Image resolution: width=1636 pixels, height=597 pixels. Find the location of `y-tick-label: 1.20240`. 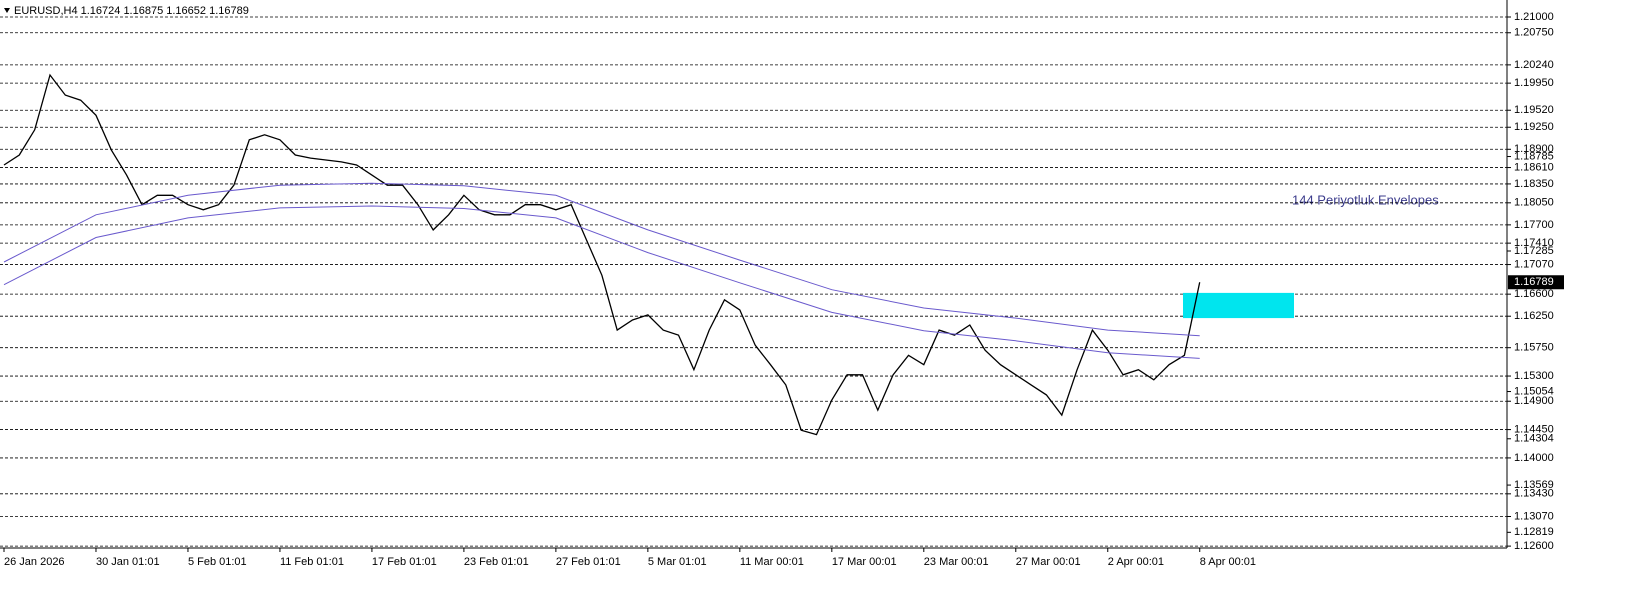

y-tick-label: 1.20240 is located at coordinates (1534, 65).